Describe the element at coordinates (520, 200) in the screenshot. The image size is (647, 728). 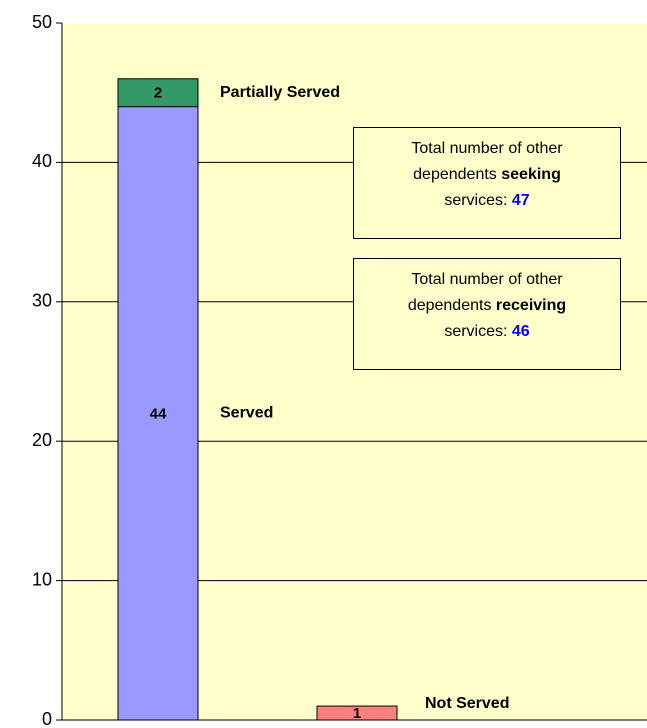
I see `annotation-value: 47` at that location.